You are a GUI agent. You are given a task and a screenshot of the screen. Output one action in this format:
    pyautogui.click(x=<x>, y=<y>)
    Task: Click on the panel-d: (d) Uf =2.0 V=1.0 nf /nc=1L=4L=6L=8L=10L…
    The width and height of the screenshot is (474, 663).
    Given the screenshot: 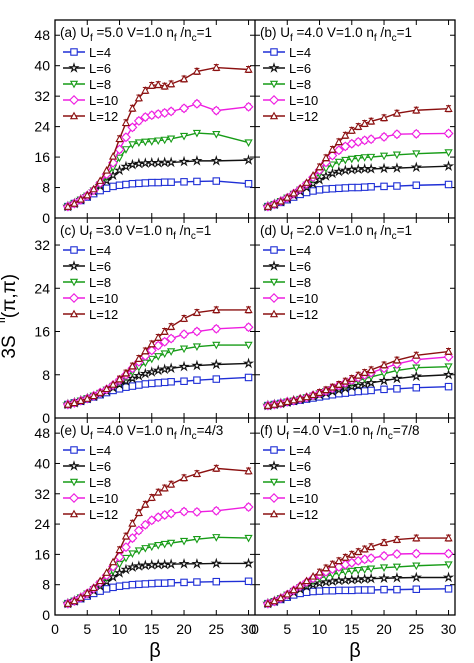 What is the action you would take?
    pyautogui.click(x=355, y=318)
    